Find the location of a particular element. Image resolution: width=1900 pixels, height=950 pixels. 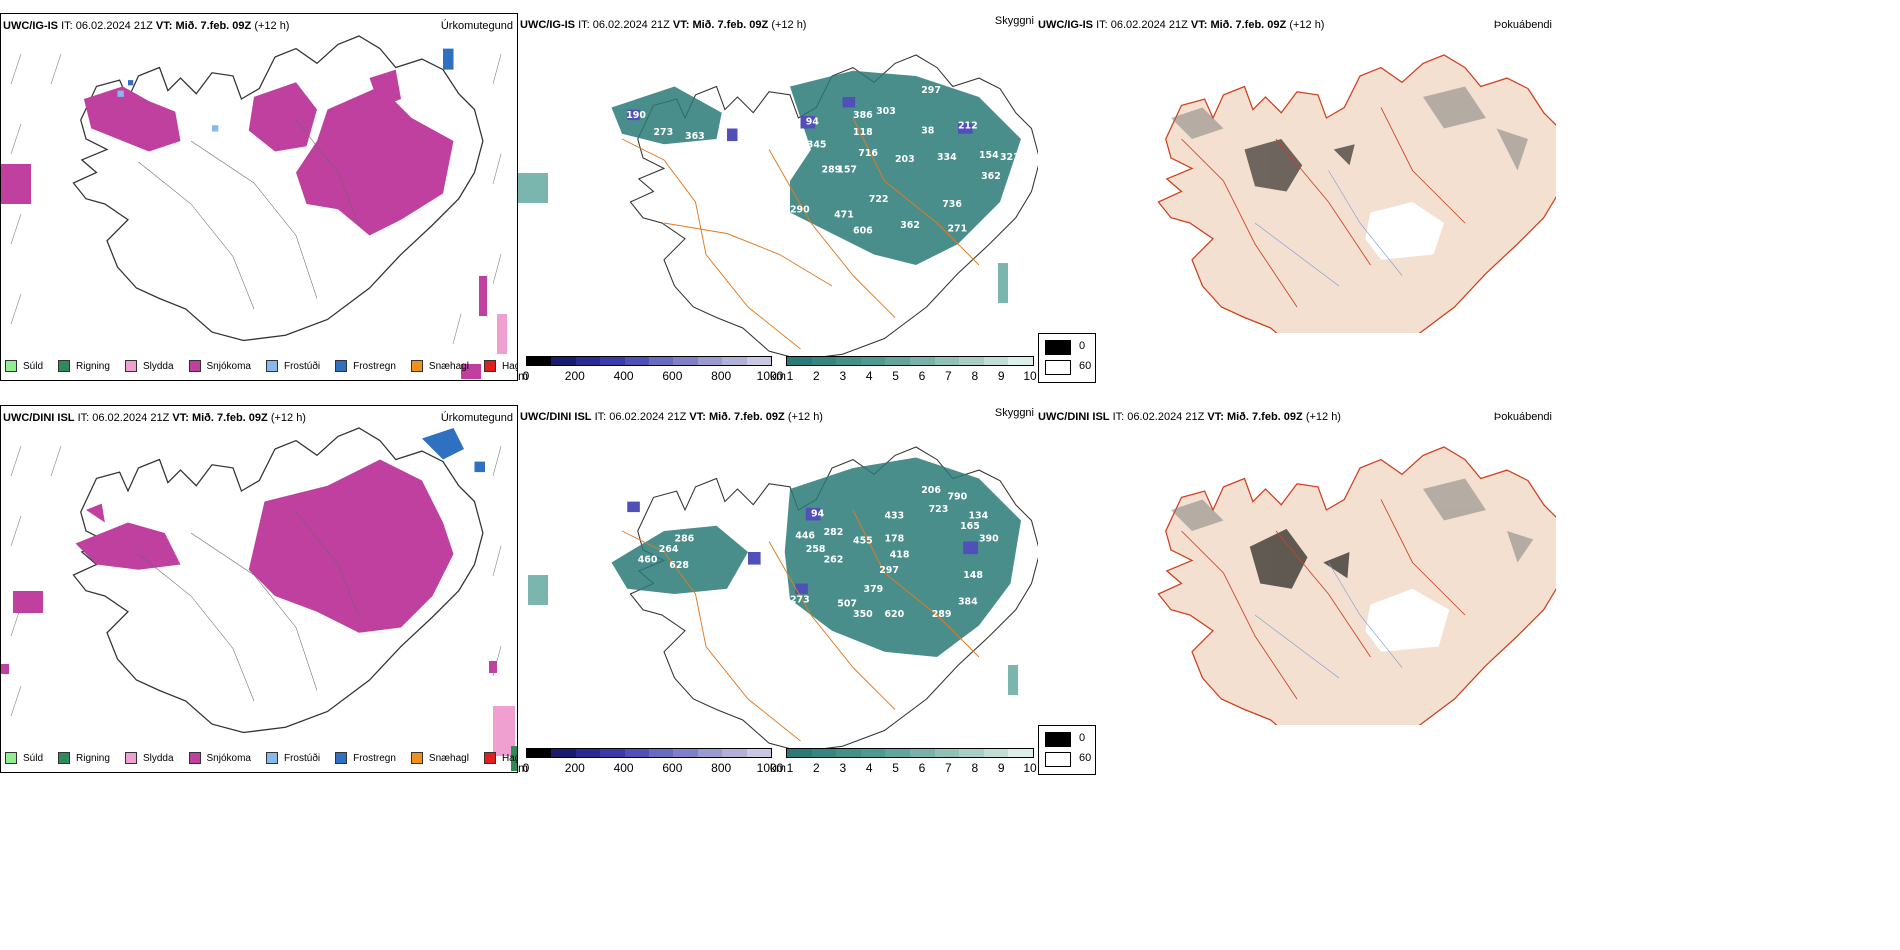

svg-text: 134 is located at coordinates (979, 515).